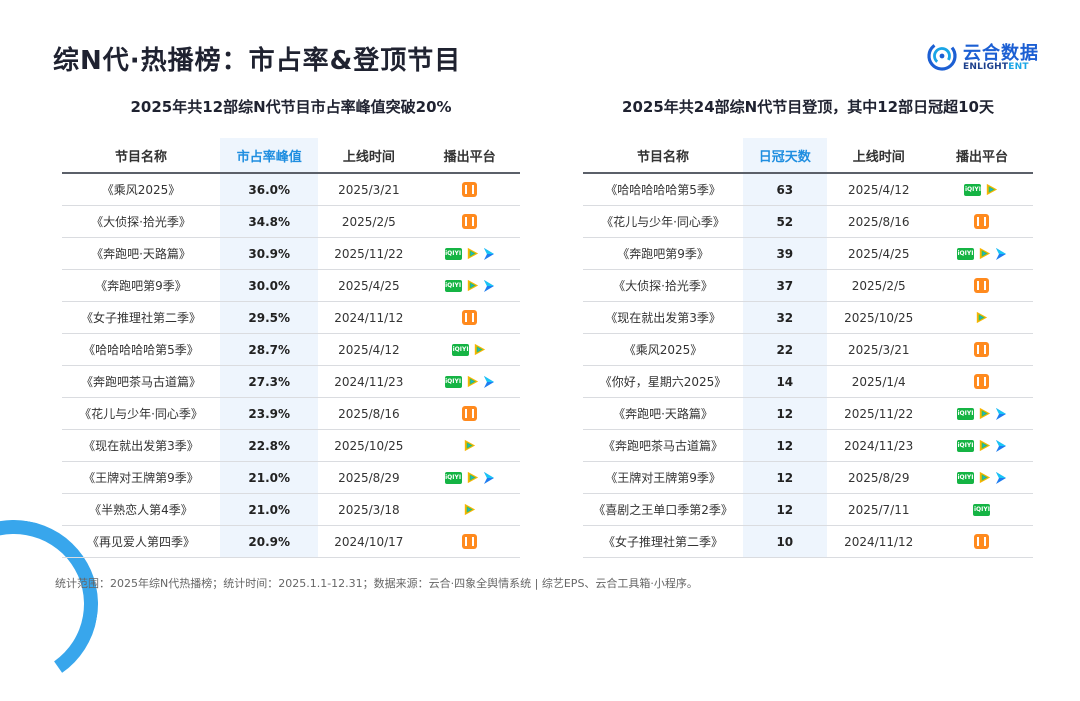 The image size is (1080, 701). I want to click on program-name-cell: 《乘风2025》, so click(663, 349).